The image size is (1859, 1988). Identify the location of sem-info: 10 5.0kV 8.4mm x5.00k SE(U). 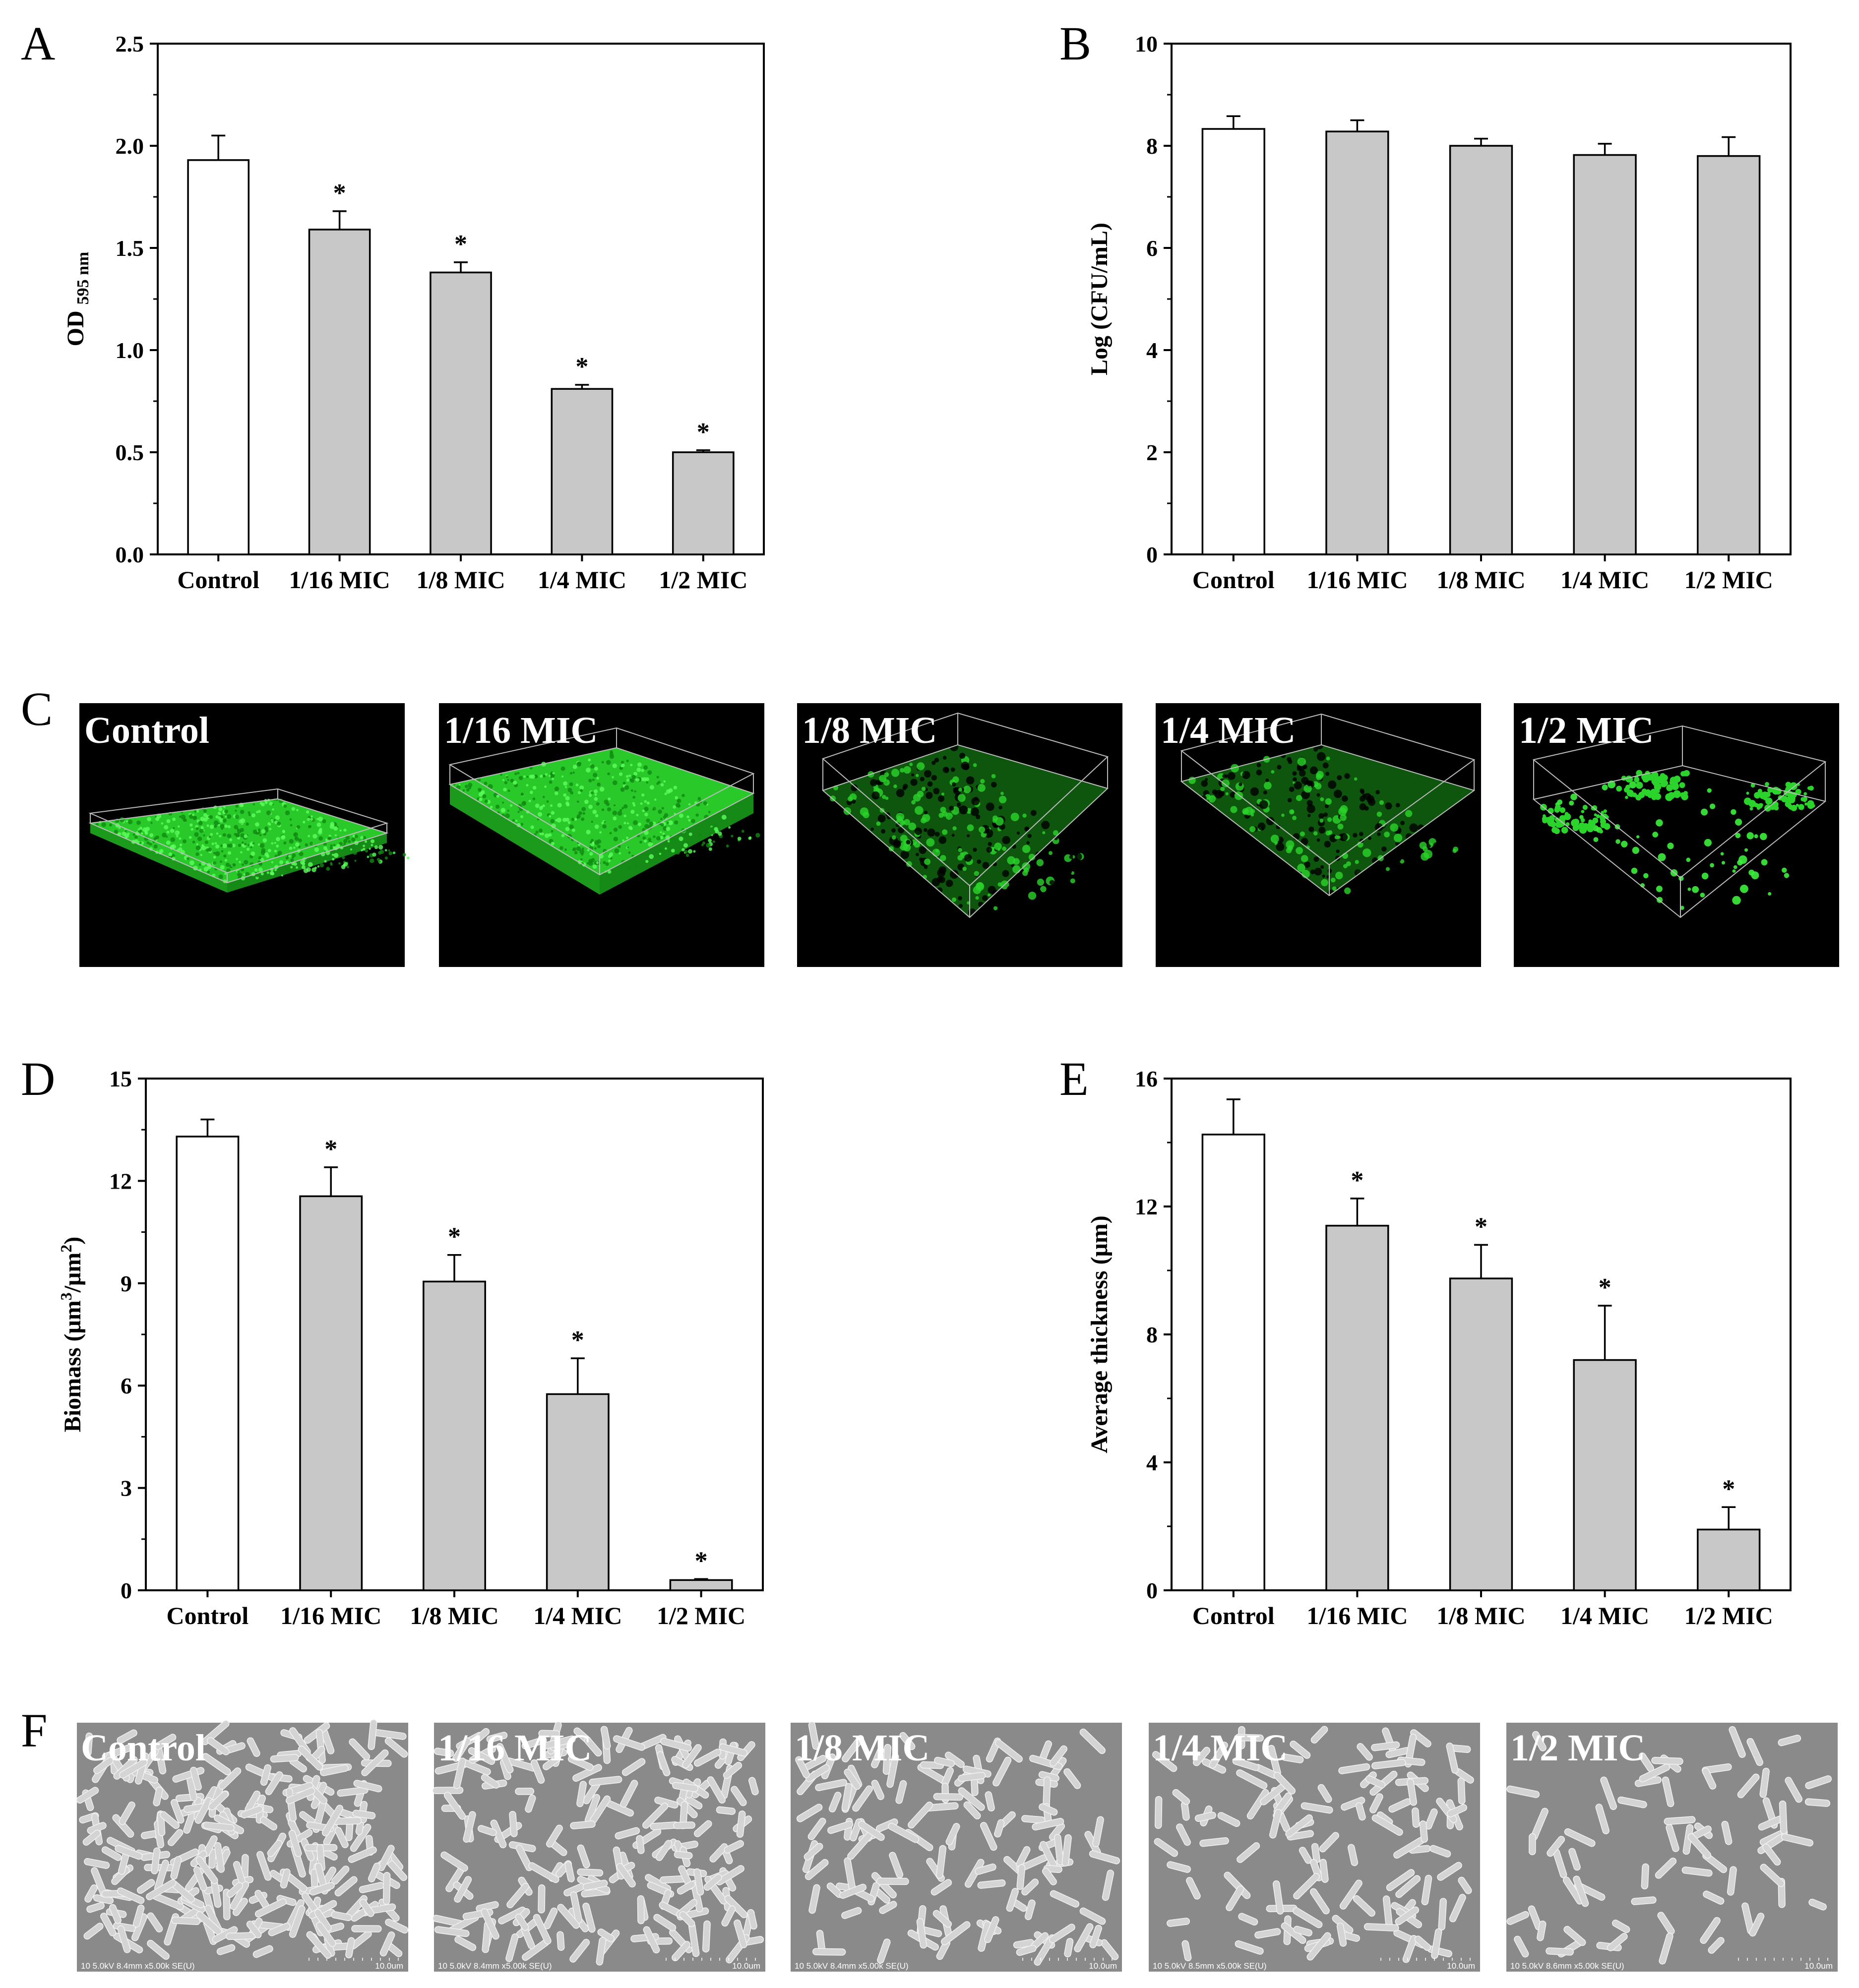
(495, 1966).